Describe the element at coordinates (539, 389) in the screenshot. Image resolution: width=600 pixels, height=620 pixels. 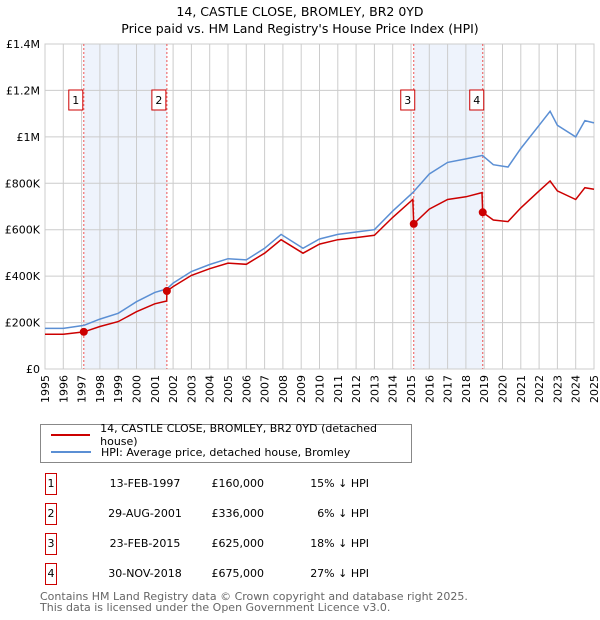
I see `x-tick-label: 2022` at that location.